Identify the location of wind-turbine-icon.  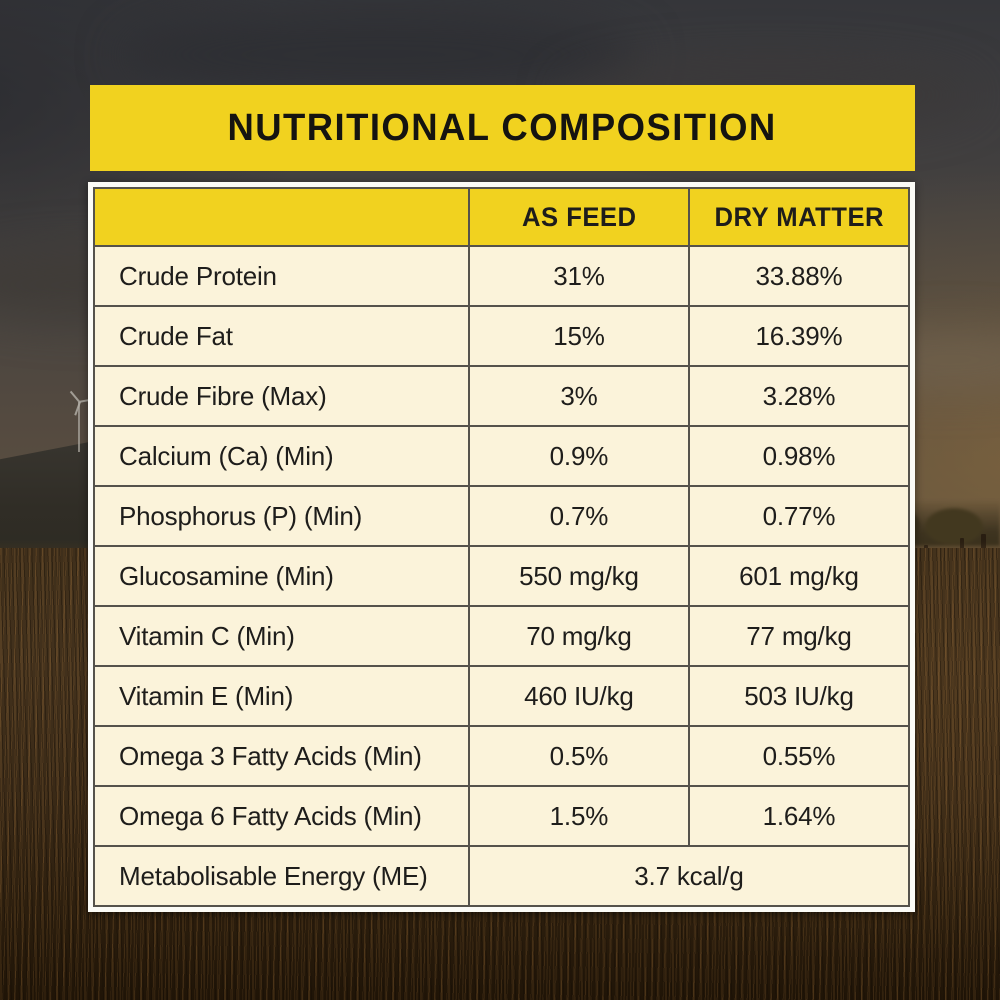
(82, 421).